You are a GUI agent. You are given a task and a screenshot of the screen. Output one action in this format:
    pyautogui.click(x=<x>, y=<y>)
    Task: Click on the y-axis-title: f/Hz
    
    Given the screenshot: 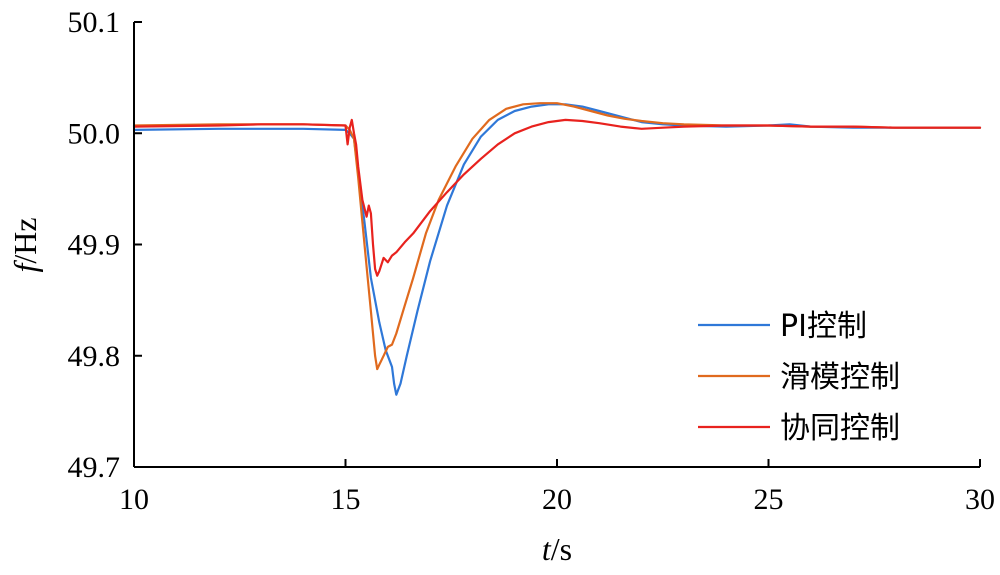 What is the action you would take?
    pyautogui.click(x=25, y=244)
    